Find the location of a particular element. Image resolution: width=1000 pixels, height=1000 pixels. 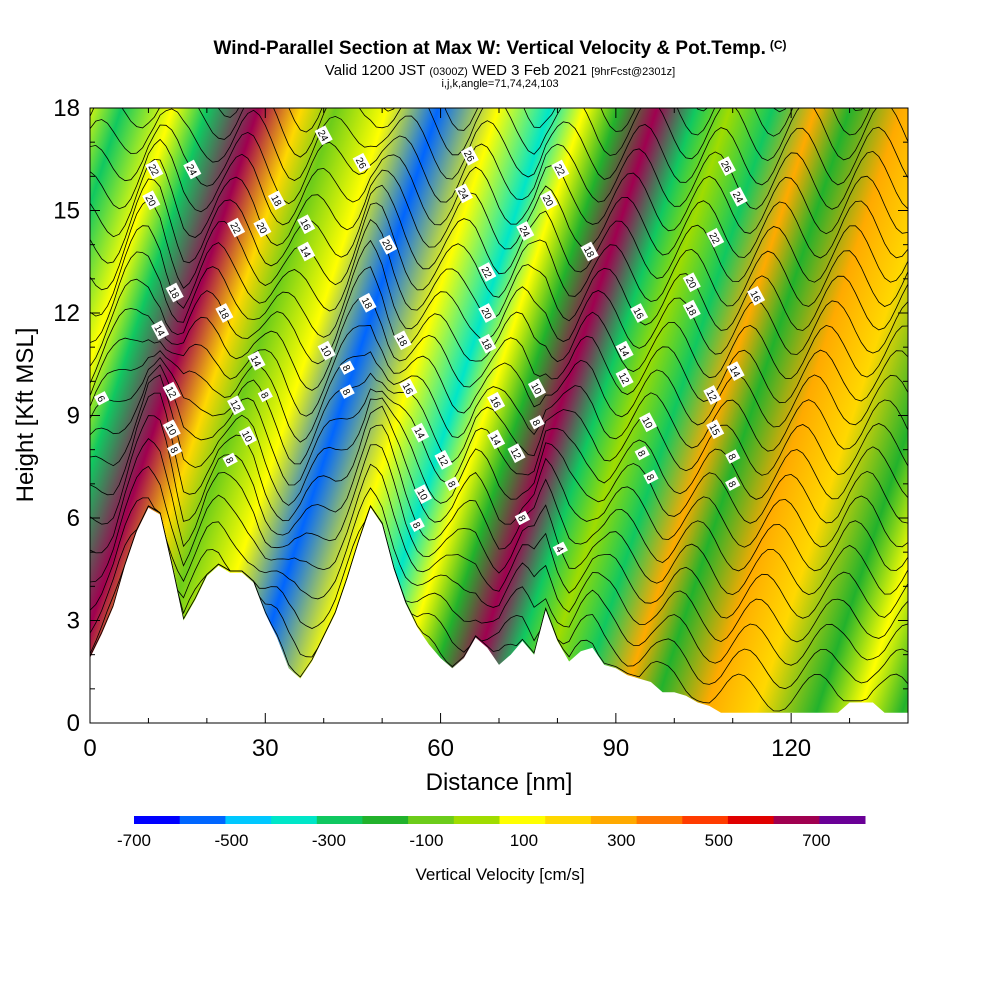

y-tick-label: 6 is located at coordinates (73, 518).